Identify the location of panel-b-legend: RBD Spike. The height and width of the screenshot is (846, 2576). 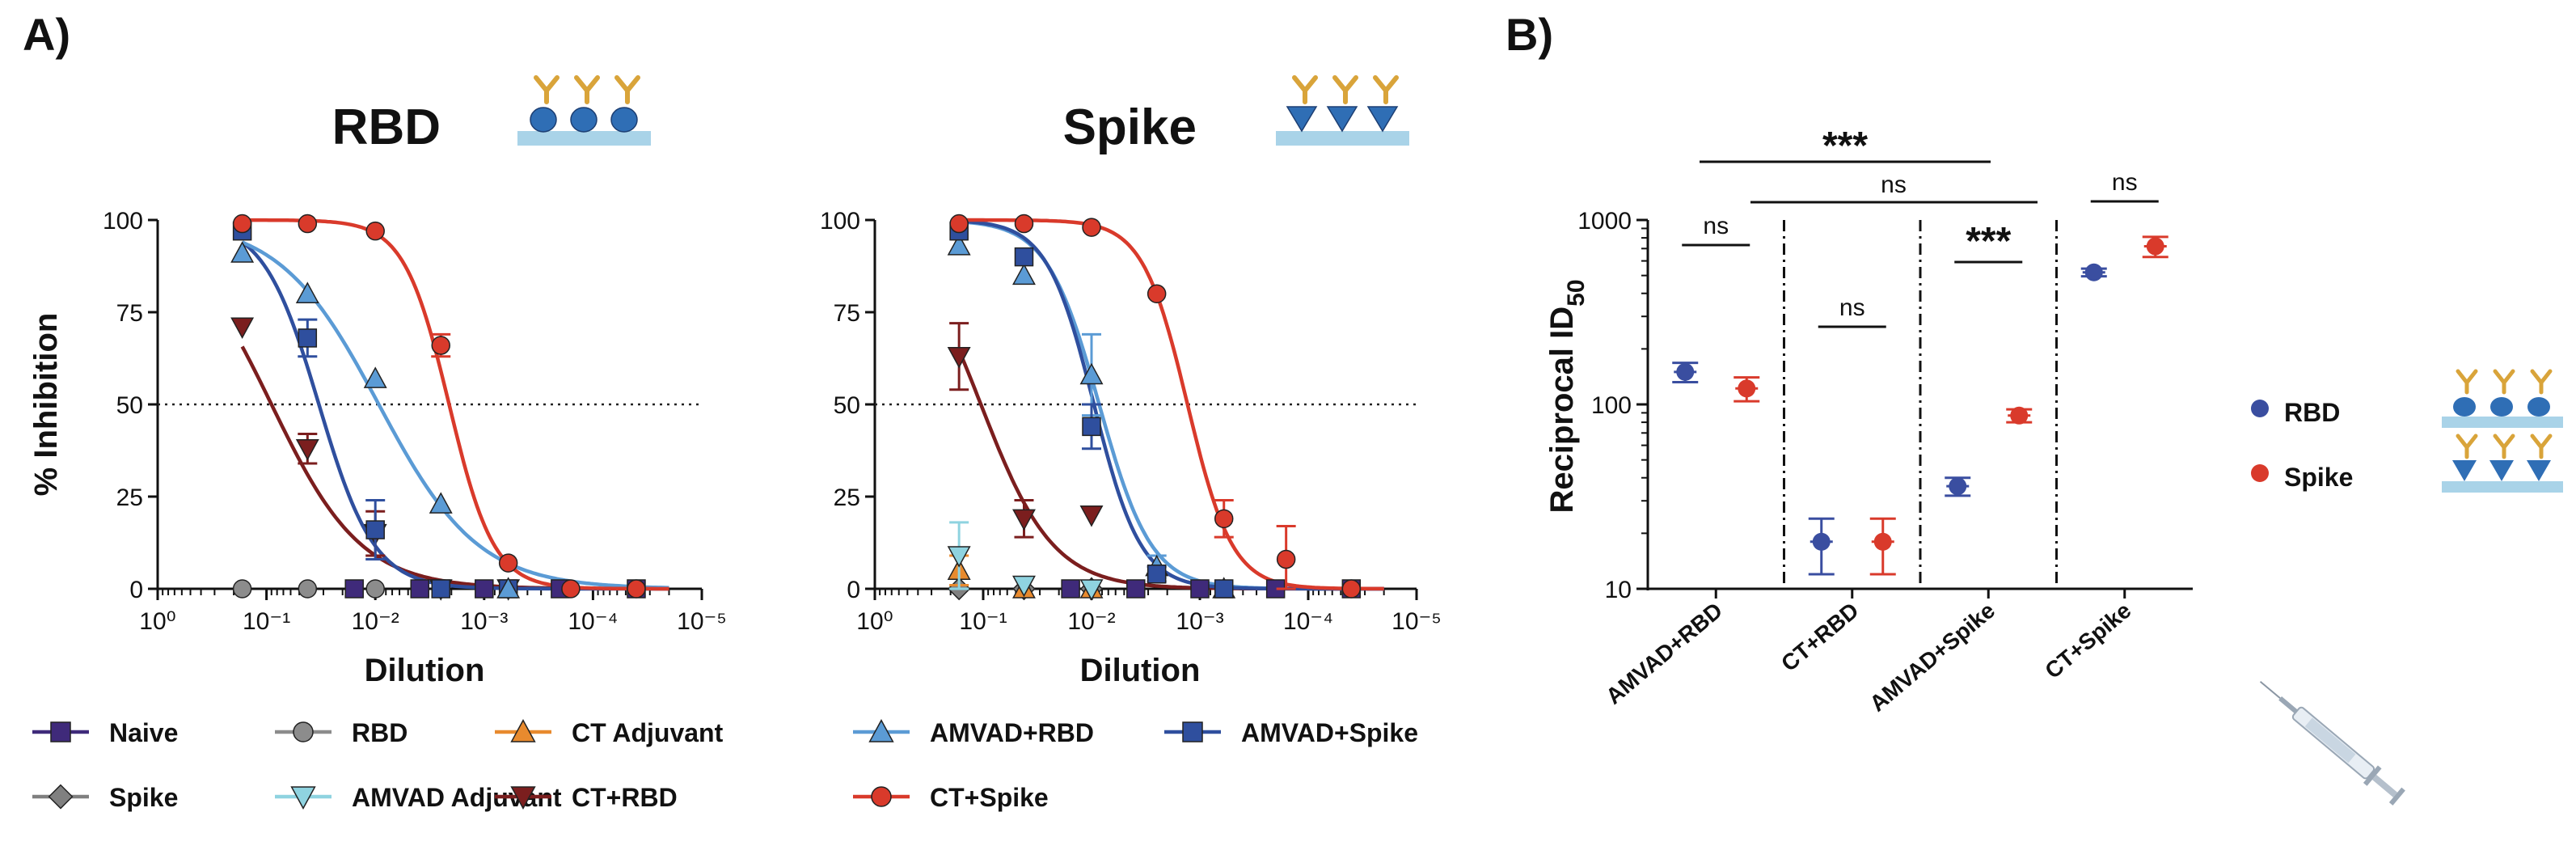
(2407, 431).